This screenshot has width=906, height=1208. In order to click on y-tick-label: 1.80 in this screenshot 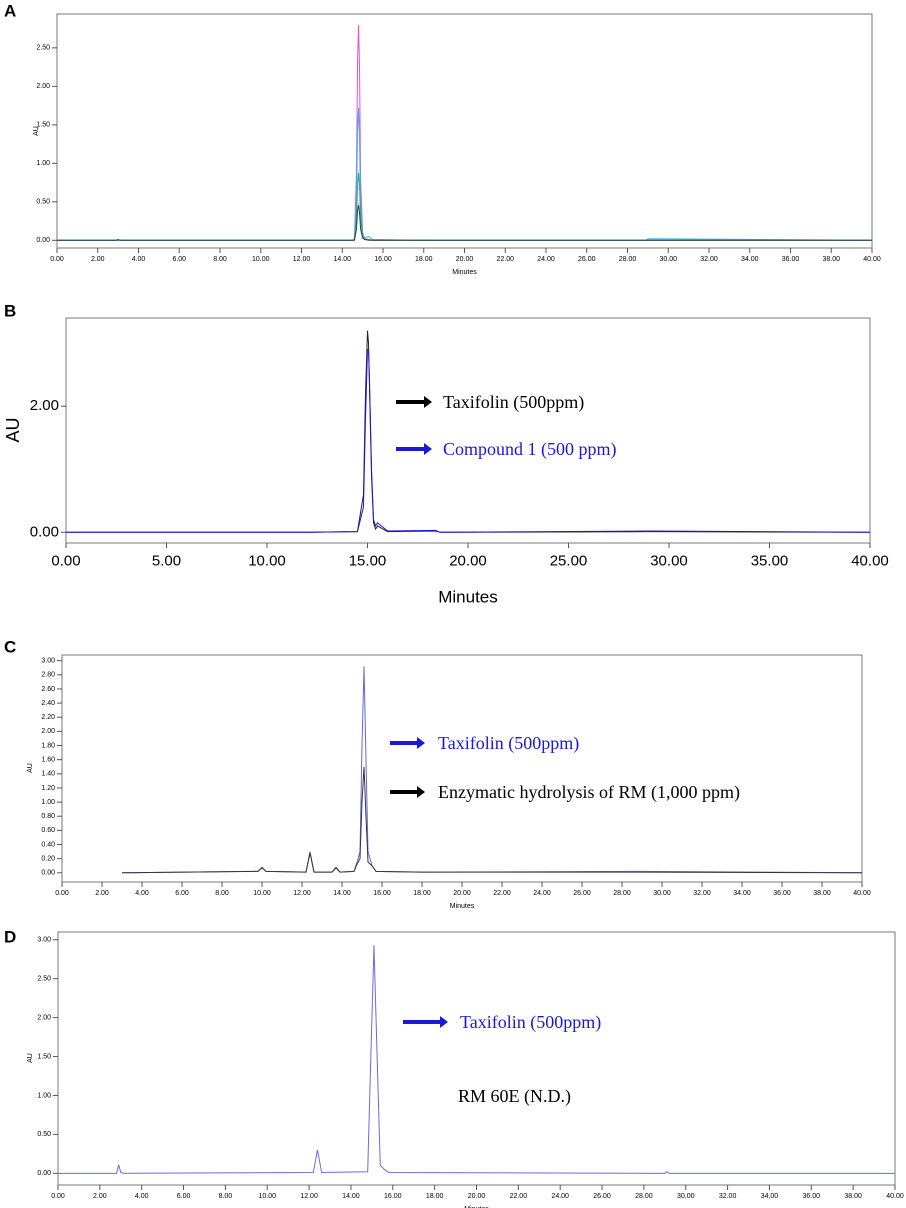, I will do `click(48, 745)`.